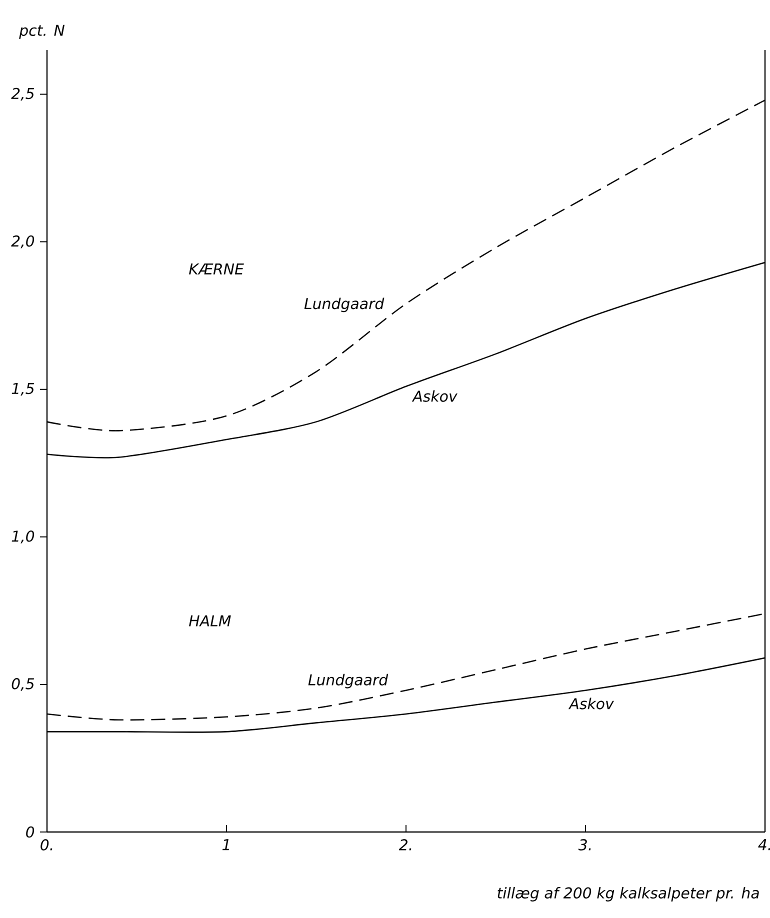 This screenshot has height=918, width=770. I want to click on y-tick-label: 2,5, so click(22, 94).